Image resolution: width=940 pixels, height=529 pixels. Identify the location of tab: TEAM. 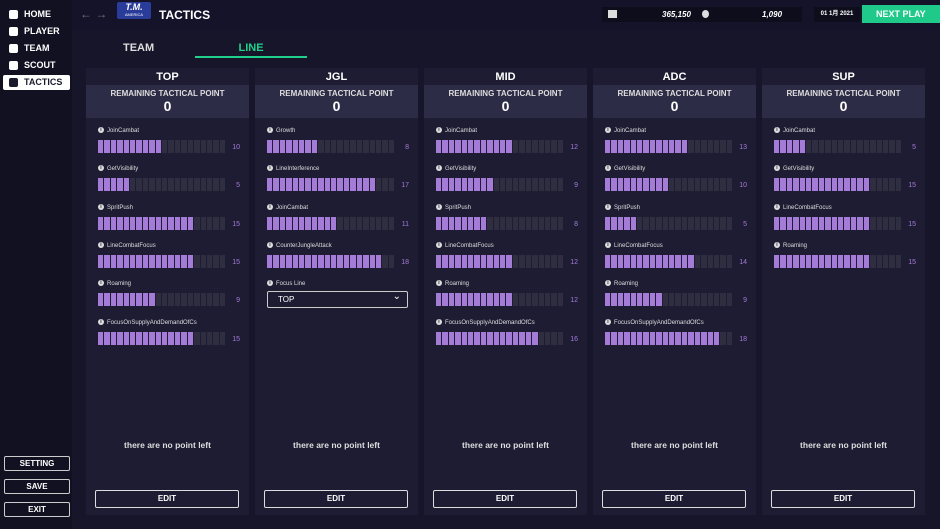
(139, 48).